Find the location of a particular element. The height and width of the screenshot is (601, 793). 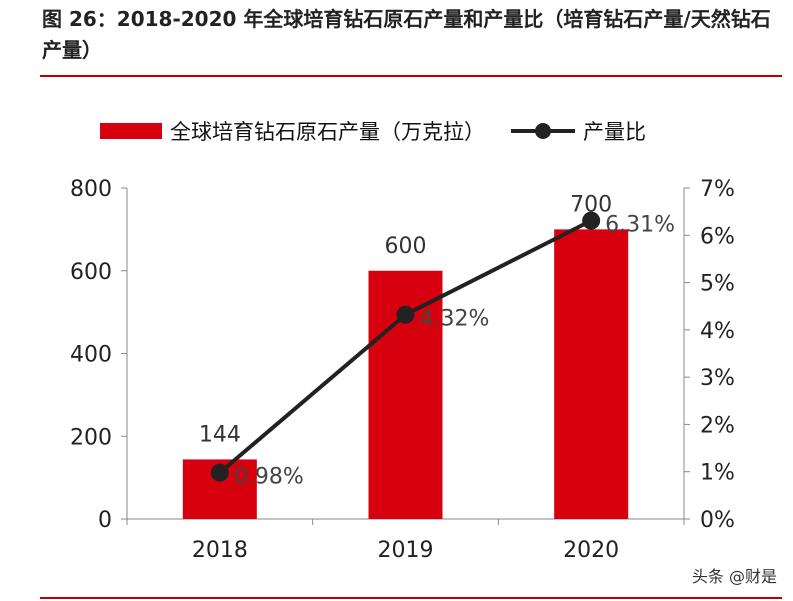

x-tick-label: 2018 is located at coordinates (220, 550).